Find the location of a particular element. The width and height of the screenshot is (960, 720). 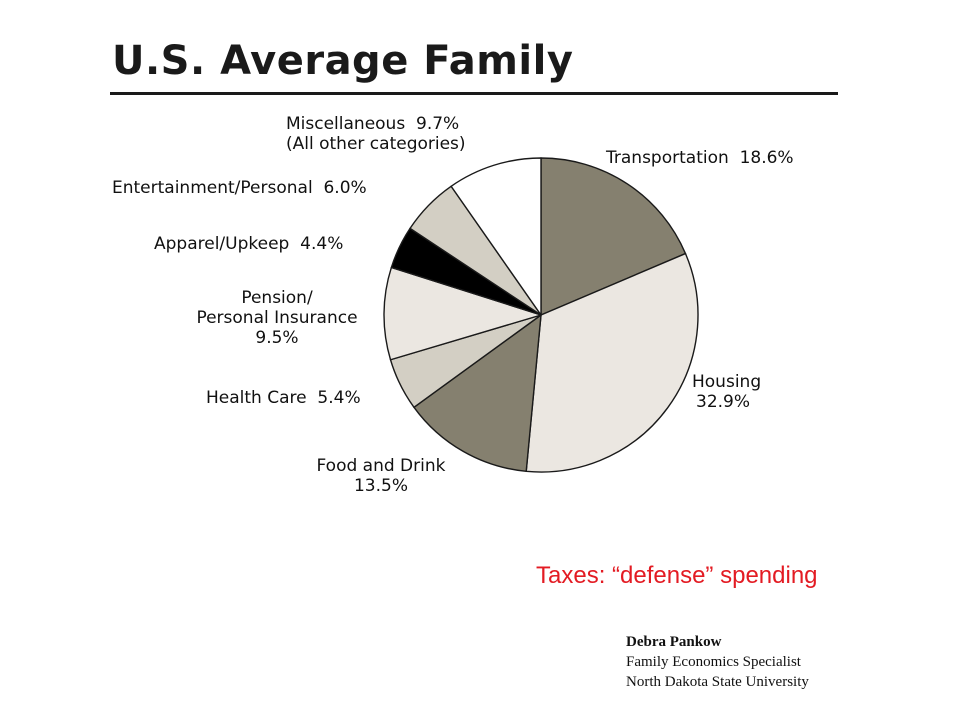

label-apparel-pct: 4.4% is located at coordinates (322, 244).